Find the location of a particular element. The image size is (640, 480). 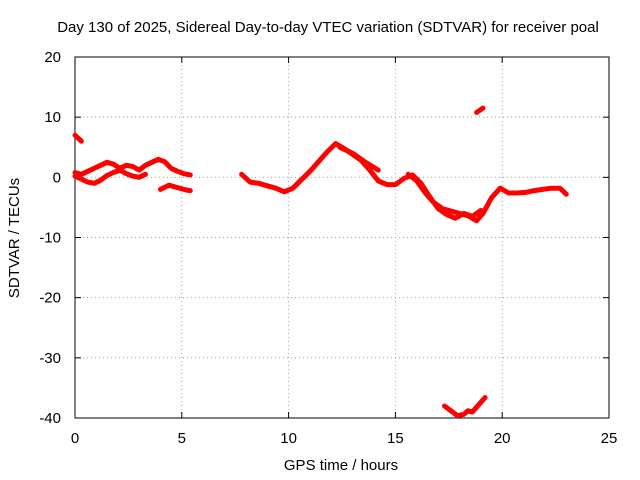

y-tick-label: -20 is located at coordinates (50, 298).